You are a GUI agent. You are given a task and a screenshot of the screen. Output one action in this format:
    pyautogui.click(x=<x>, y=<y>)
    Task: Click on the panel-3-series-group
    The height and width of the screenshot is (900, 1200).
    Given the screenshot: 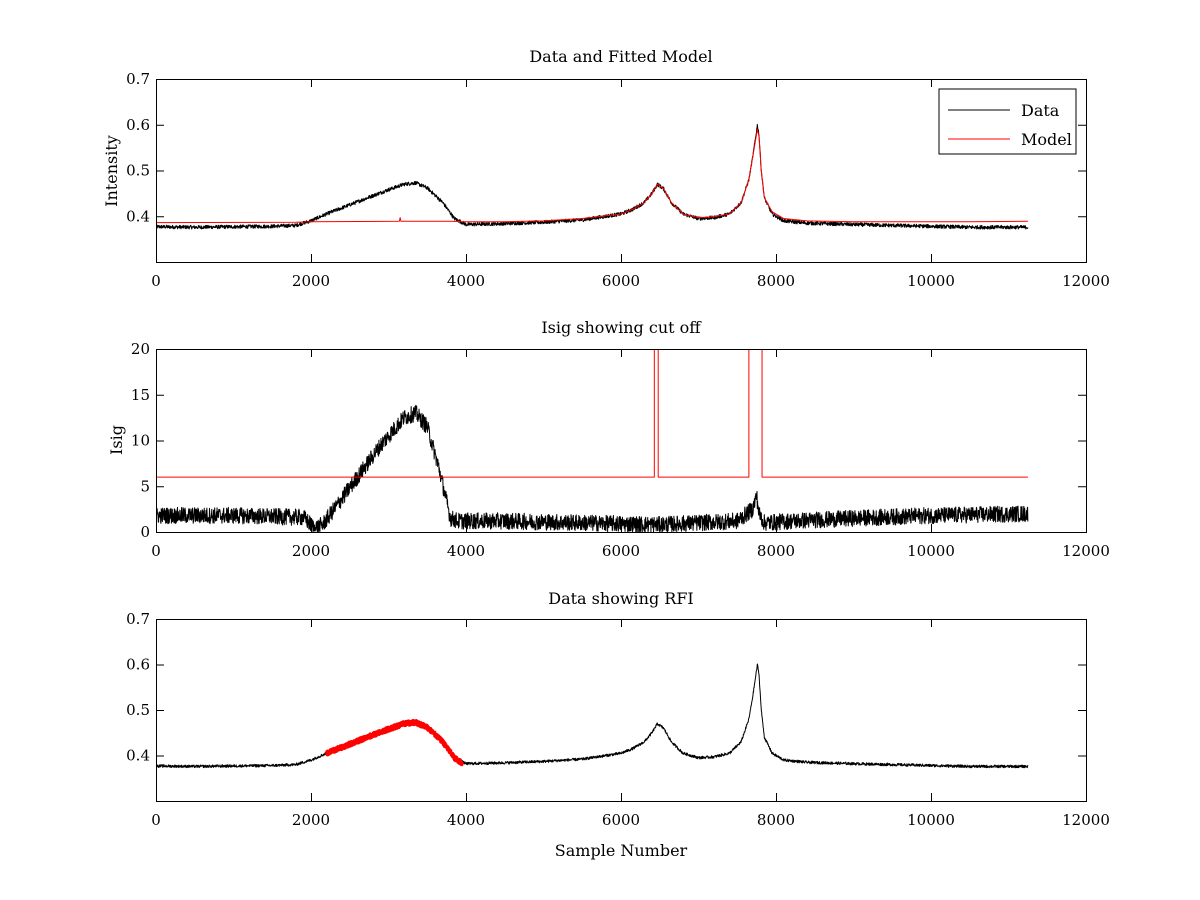 What is the action you would take?
    pyautogui.click(x=592, y=716)
    